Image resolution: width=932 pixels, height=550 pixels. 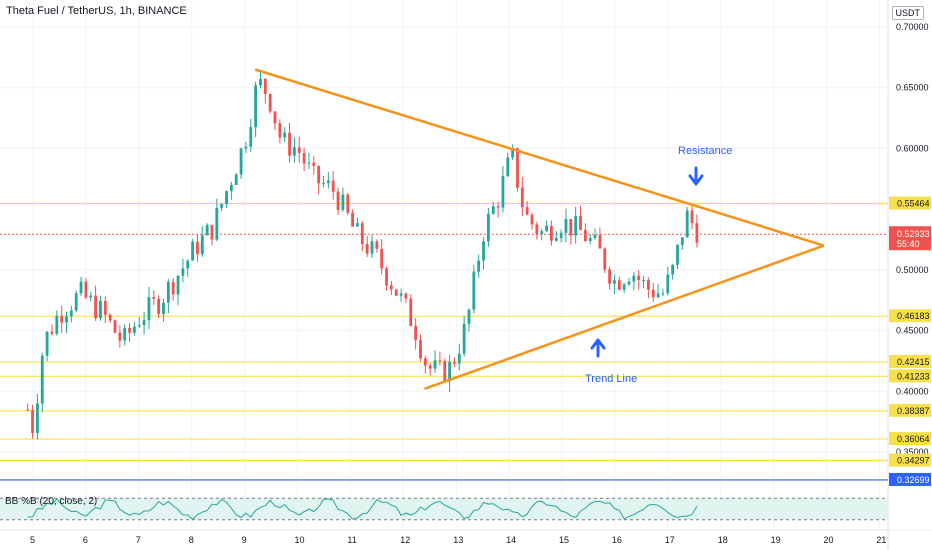 I want to click on level-tag-label: 0.41233, so click(x=913, y=376).